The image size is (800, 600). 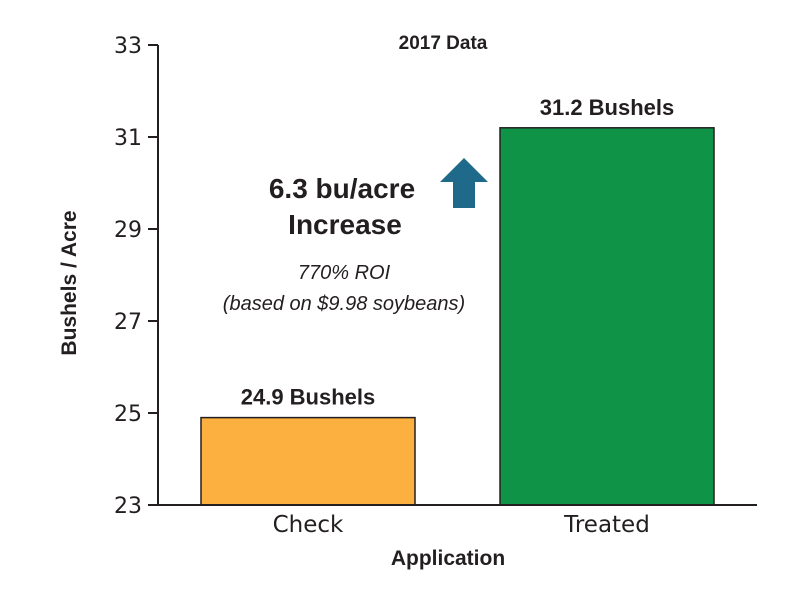 What do you see at coordinates (128, 138) in the screenshot?
I see `y-tick-label: 31` at bounding box center [128, 138].